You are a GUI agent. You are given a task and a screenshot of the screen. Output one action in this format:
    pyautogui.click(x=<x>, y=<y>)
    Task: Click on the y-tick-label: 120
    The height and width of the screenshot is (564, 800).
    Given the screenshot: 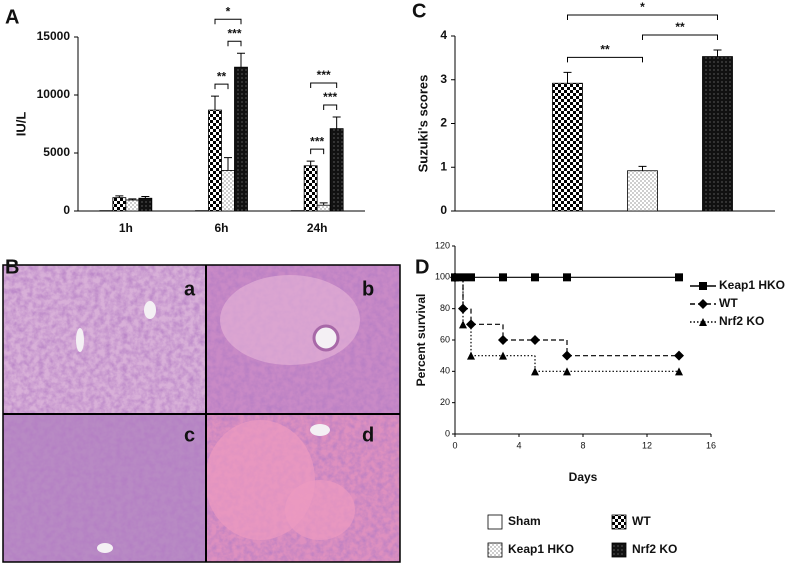 What is the action you would take?
    pyautogui.click(x=442, y=245)
    